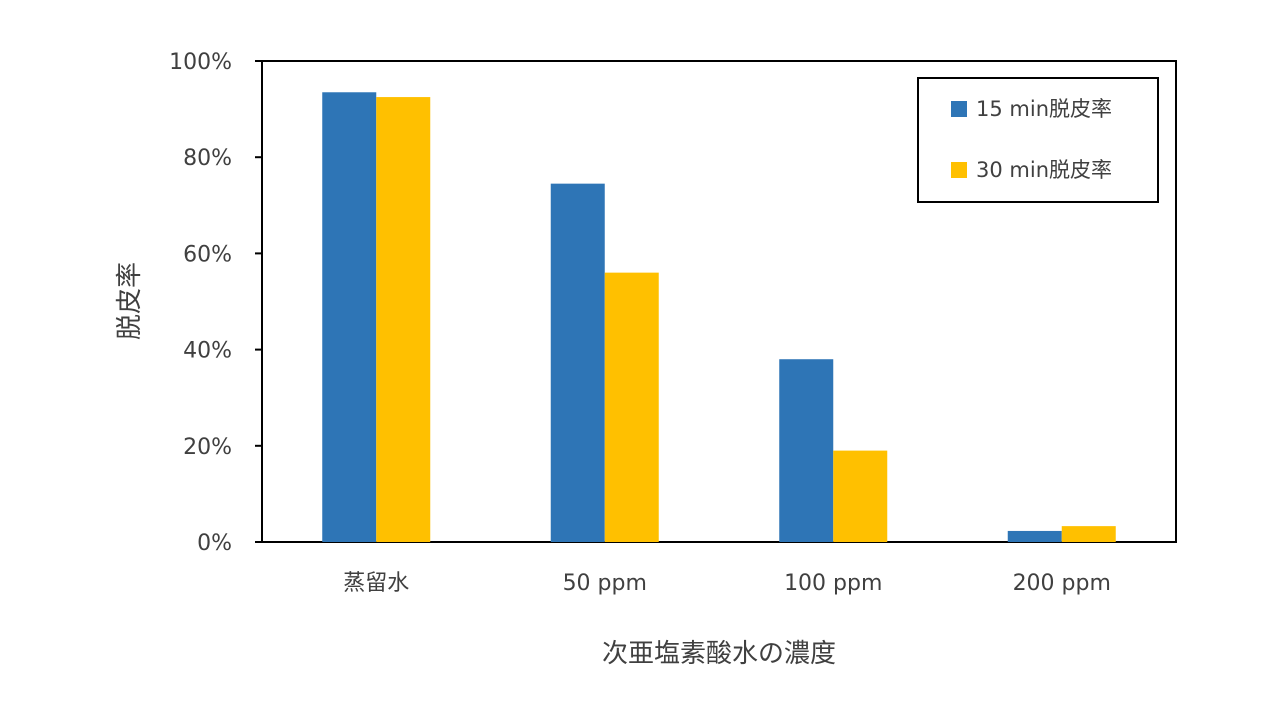 The height and width of the screenshot is (720, 1280). I want to click on y-tick-label: 80%, so click(207, 158).